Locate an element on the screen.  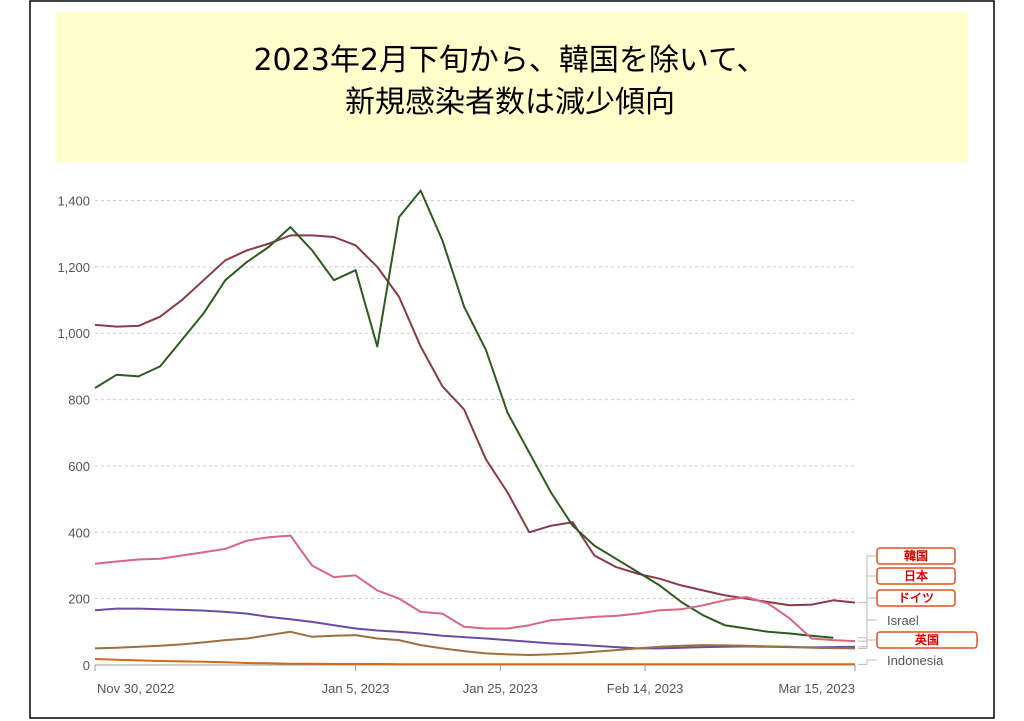
x-tick-label: Mar 15, 2023 is located at coordinates (816, 688).